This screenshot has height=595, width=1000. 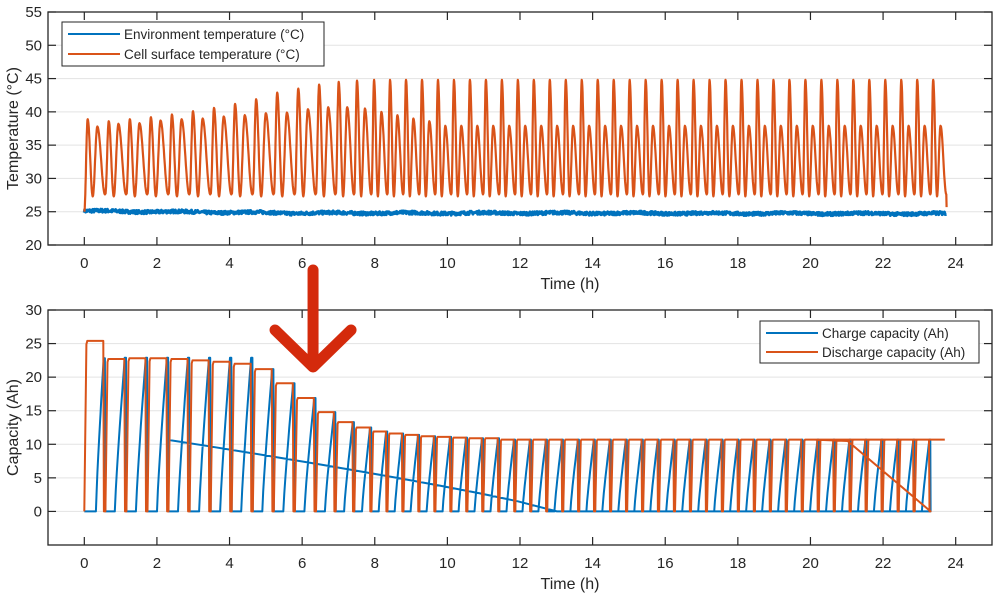 I want to click on legend-label-charge: Charge capacity (Ah), so click(x=885, y=333).